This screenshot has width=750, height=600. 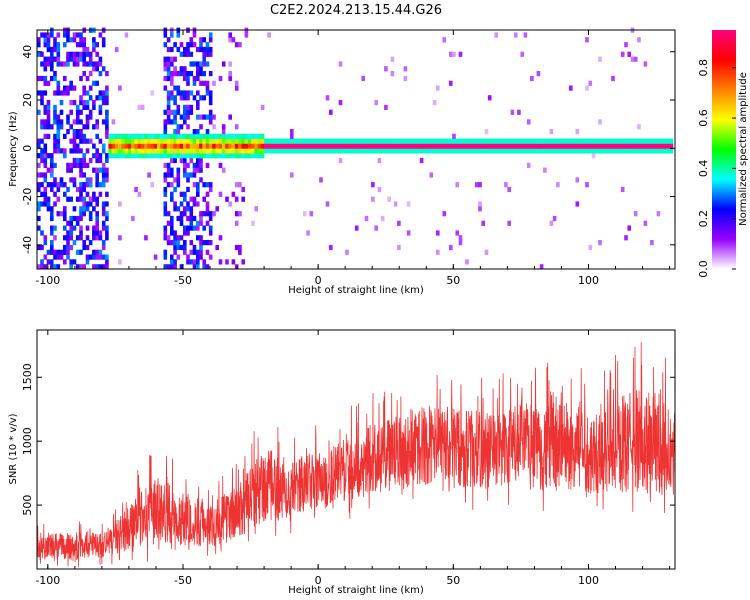 I want to click on snr-y-tick-label: 1500, so click(x=27, y=377).